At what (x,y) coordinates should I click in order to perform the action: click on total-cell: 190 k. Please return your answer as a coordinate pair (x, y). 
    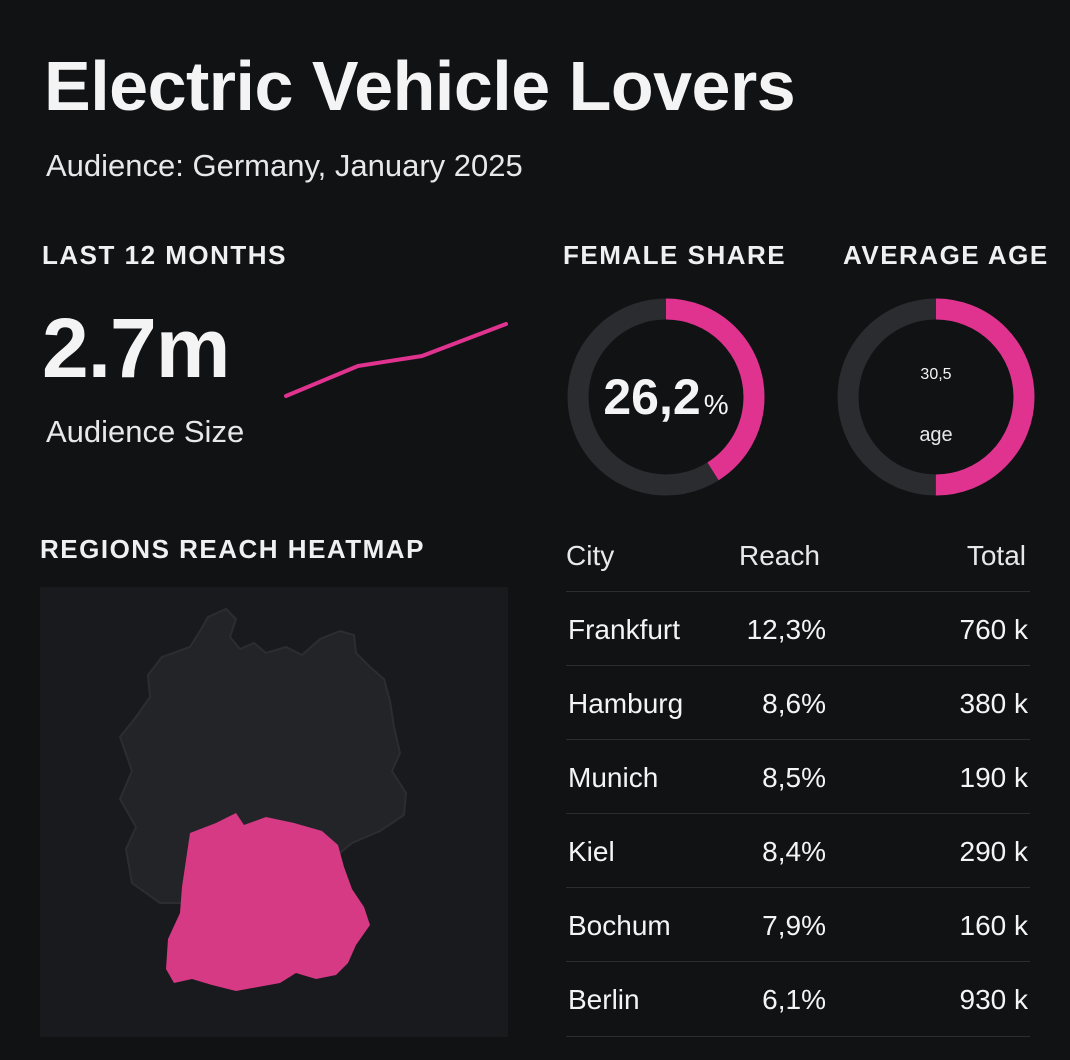
    Looking at the image, I should click on (994, 777).